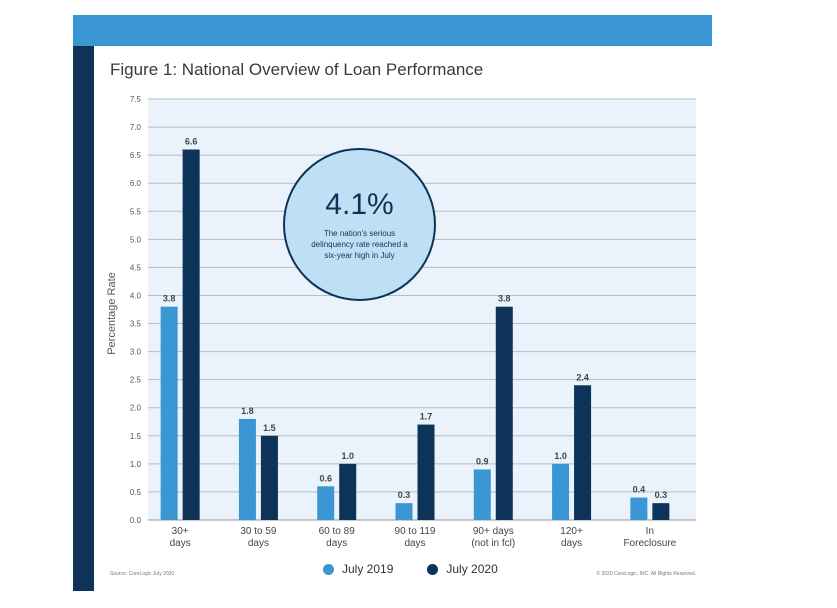 This screenshot has height=608, width=837. Describe the element at coordinates (426, 417) in the screenshot. I see `data-label: 1.7` at that location.